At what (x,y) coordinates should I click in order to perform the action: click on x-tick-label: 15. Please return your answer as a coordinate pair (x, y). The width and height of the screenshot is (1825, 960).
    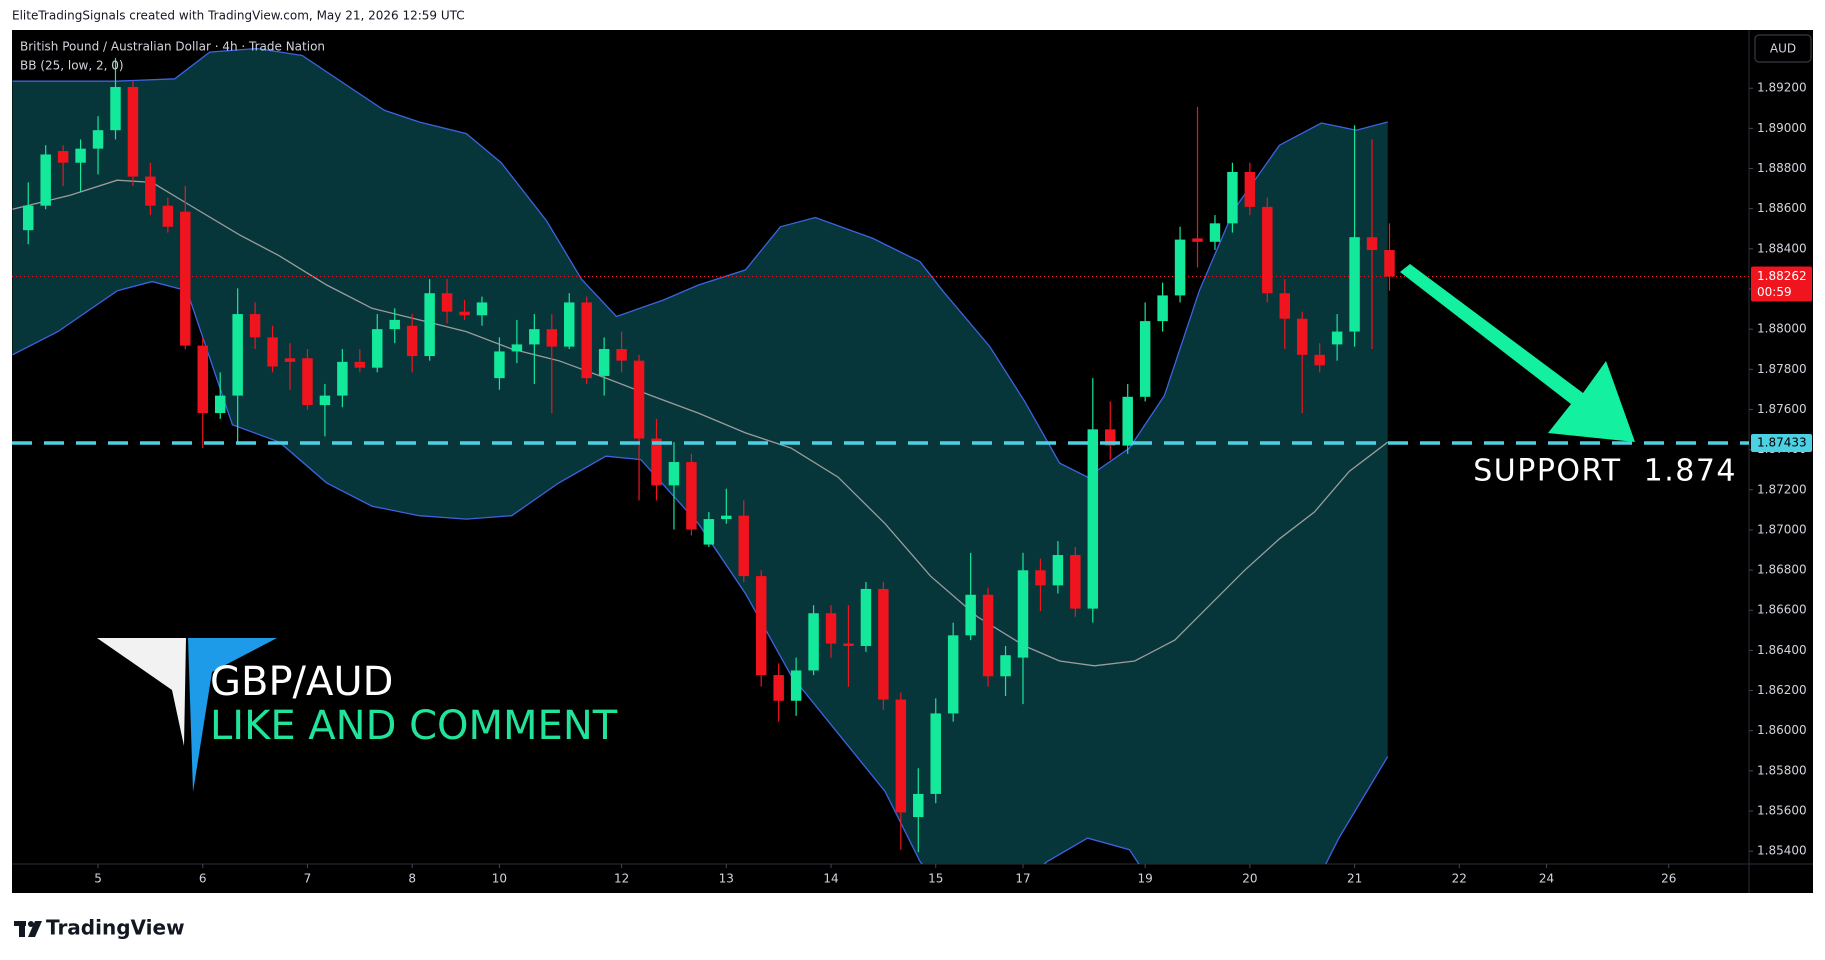
    Looking at the image, I should click on (935, 879).